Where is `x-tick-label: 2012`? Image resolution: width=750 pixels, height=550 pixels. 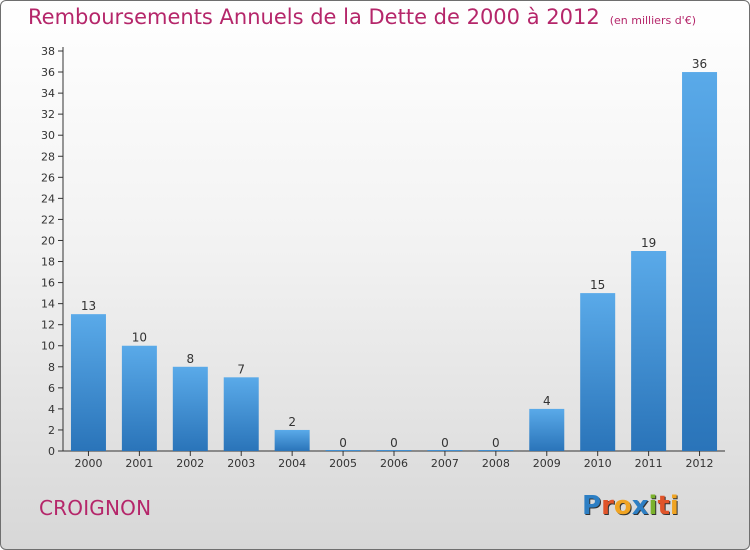
x-tick-label: 2012 is located at coordinates (700, 463).